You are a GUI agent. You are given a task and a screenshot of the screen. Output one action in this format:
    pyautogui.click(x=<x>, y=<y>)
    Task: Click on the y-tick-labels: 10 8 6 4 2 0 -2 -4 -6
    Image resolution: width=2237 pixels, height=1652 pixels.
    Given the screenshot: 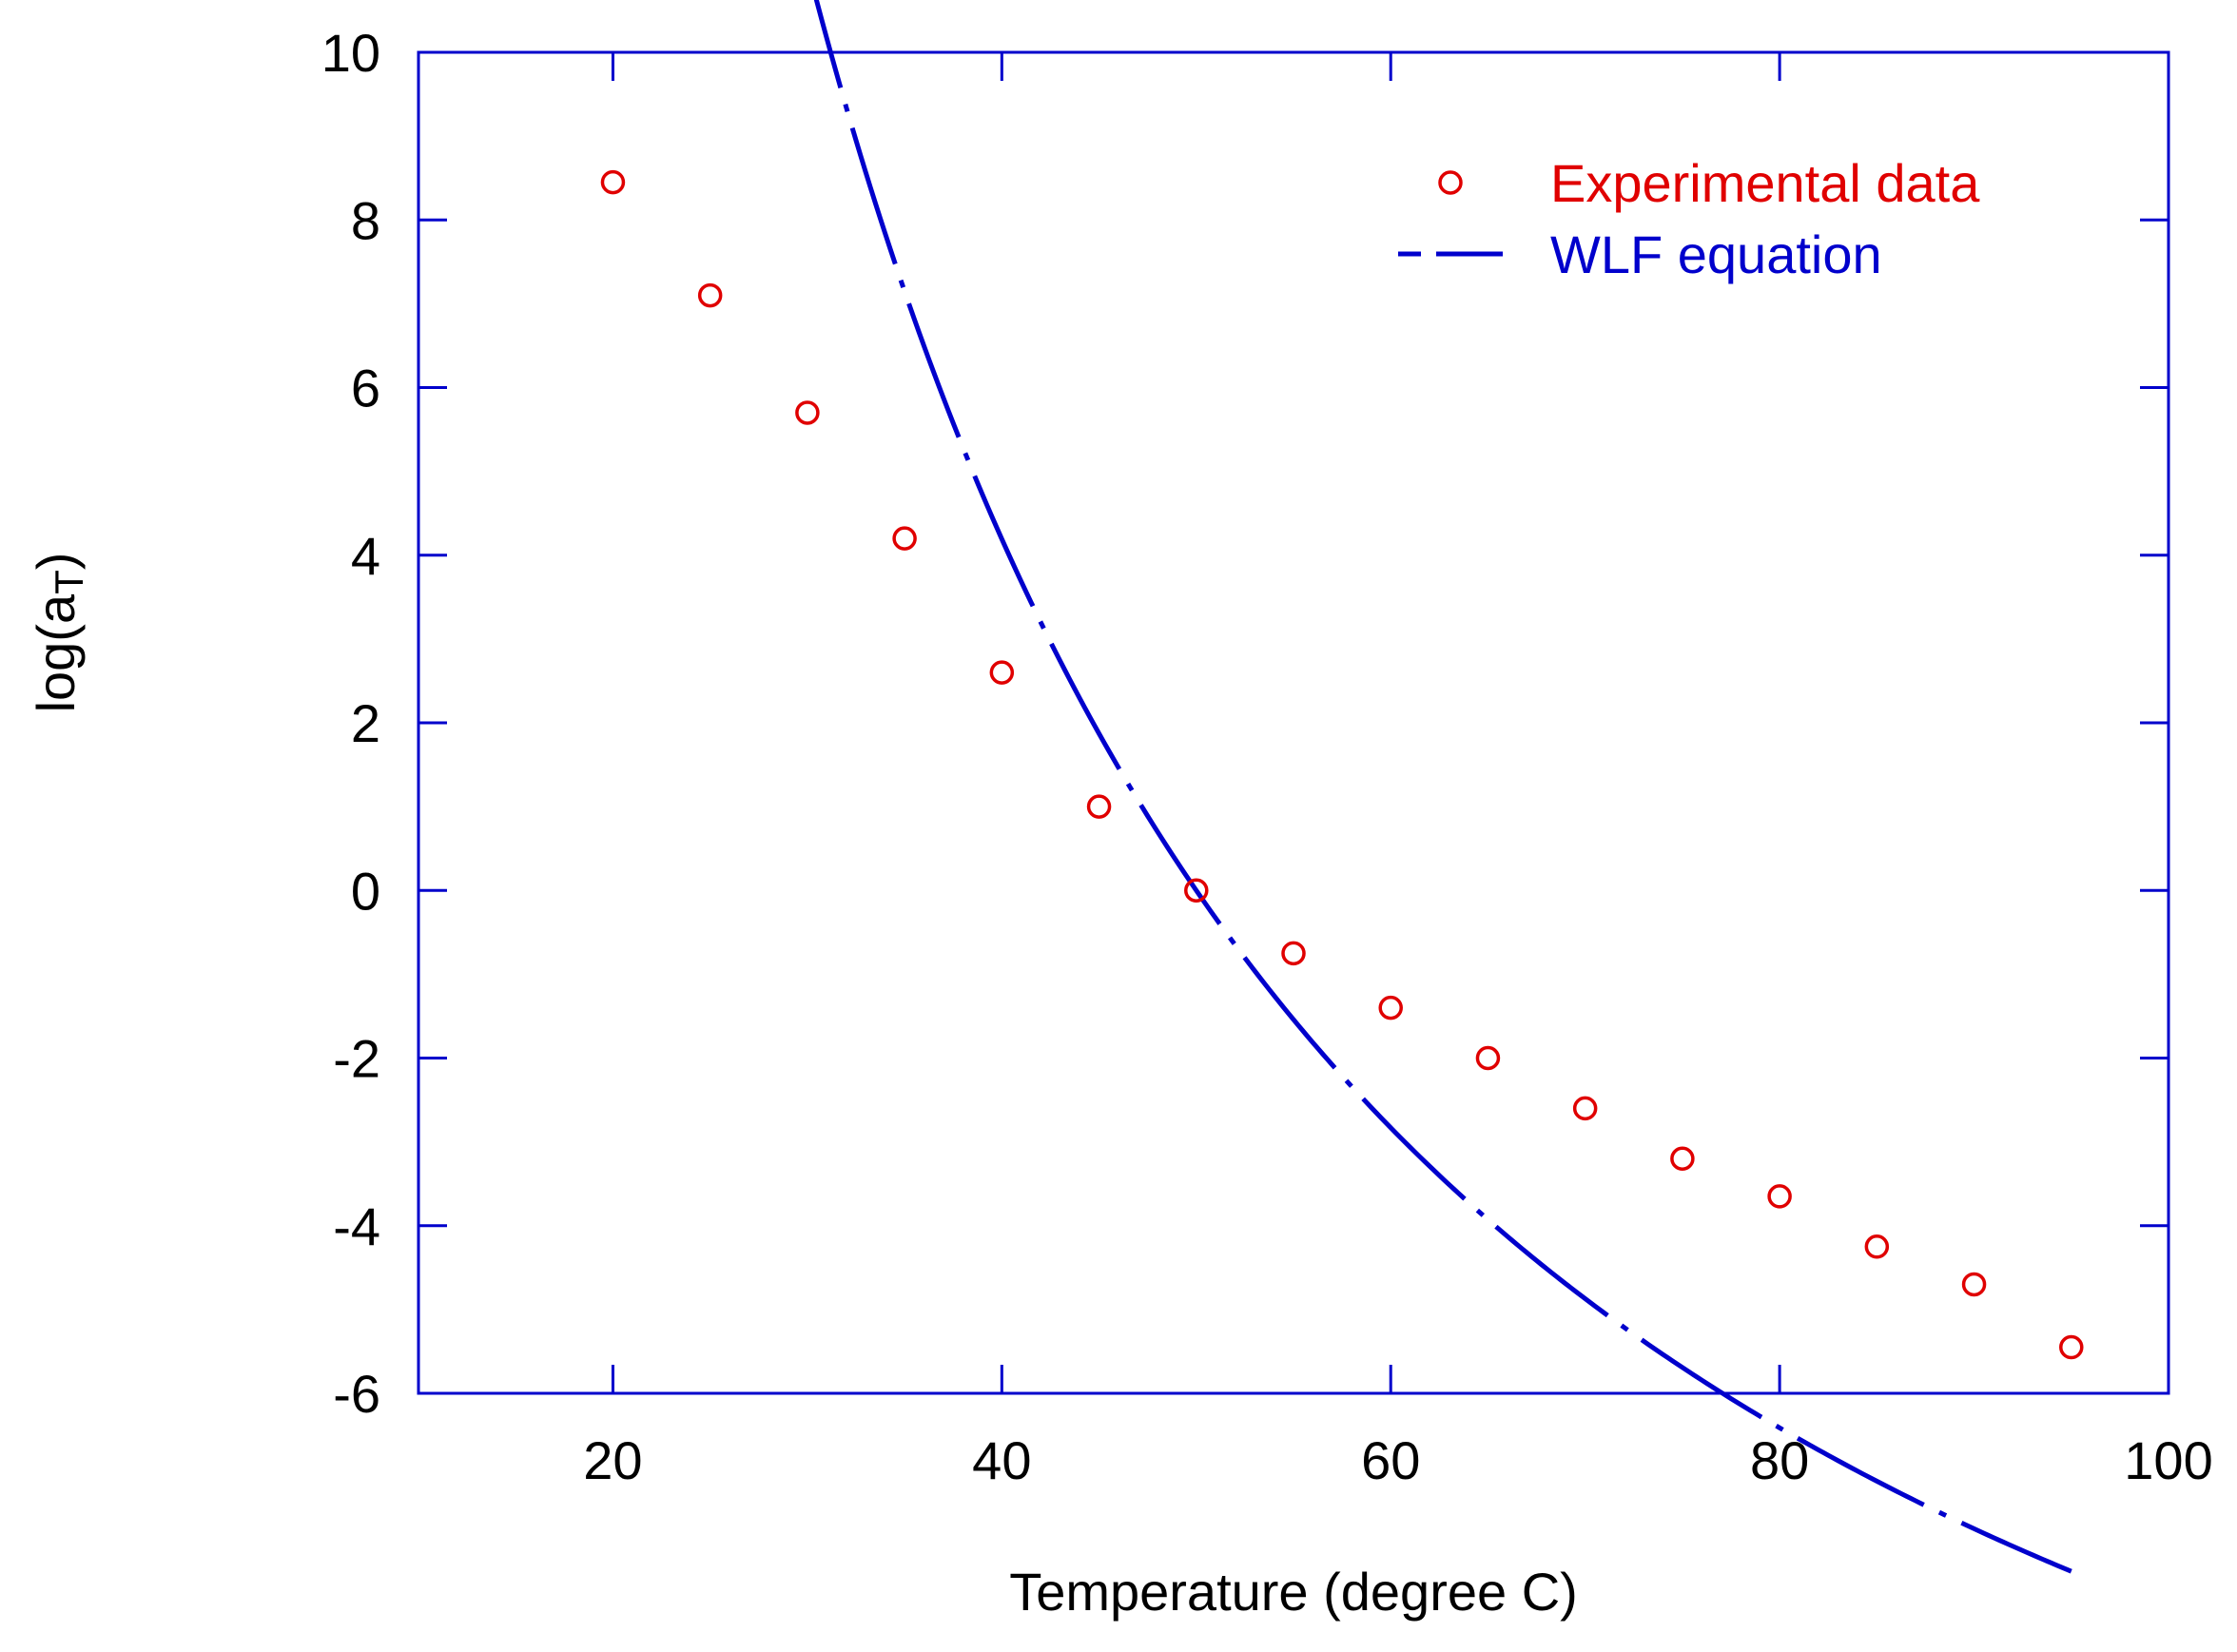 What is the action you would take?
    pyautogui.click(x=350, y=723)
    